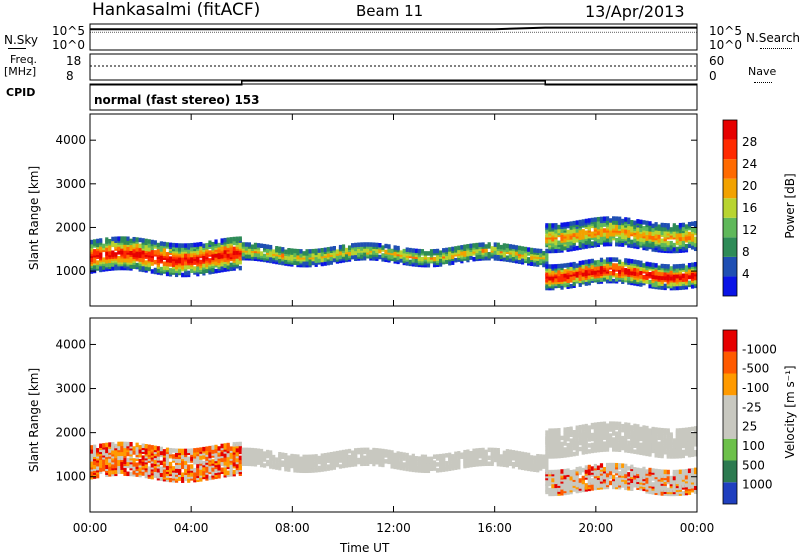  I want to click on velocity-colorbar-label-4: -25, so click(752, 407).